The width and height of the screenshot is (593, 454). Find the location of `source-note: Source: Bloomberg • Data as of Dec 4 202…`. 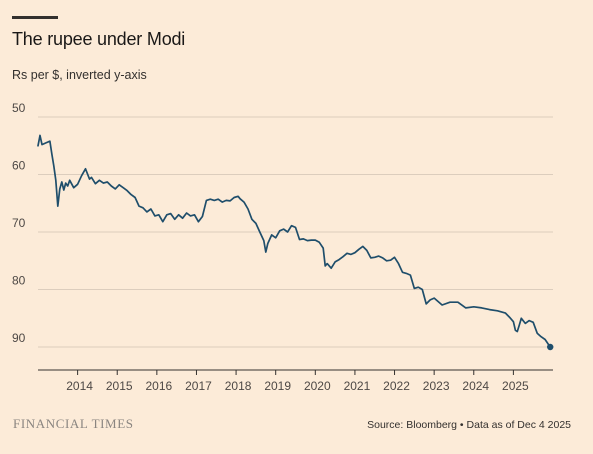

source-note: Source: Bloomberg • Data as of Dec 4 202… is located at coordinates (469, 425).